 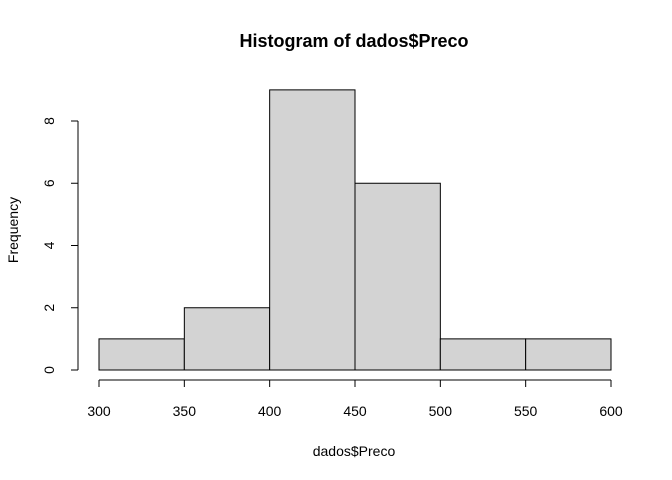 I want to click on x-tick-label: 450, so click(x=355, y=411).